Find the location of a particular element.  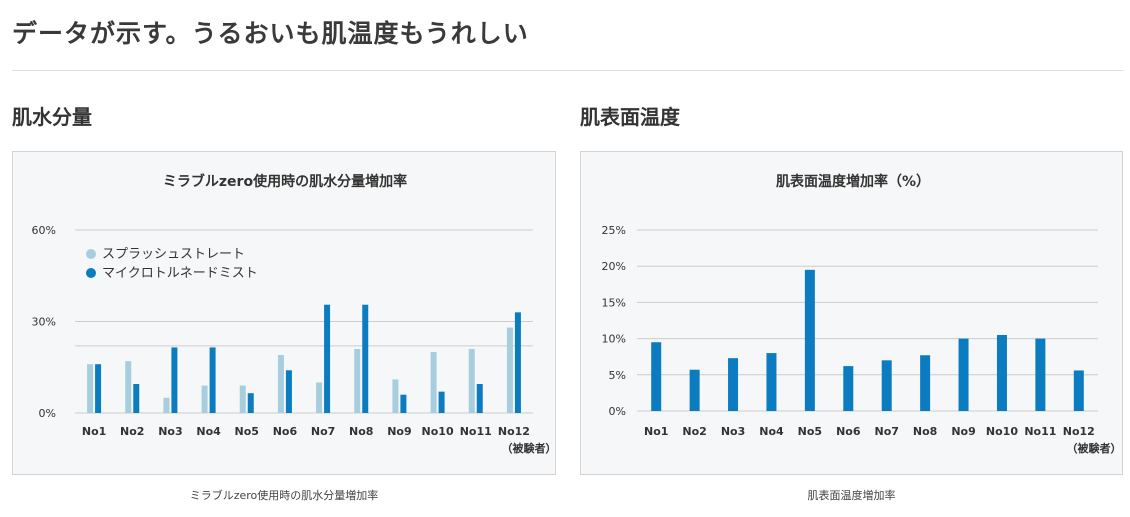

section-title-skin-temperature: 肌表面温度 is located at coordinates (630, 117).